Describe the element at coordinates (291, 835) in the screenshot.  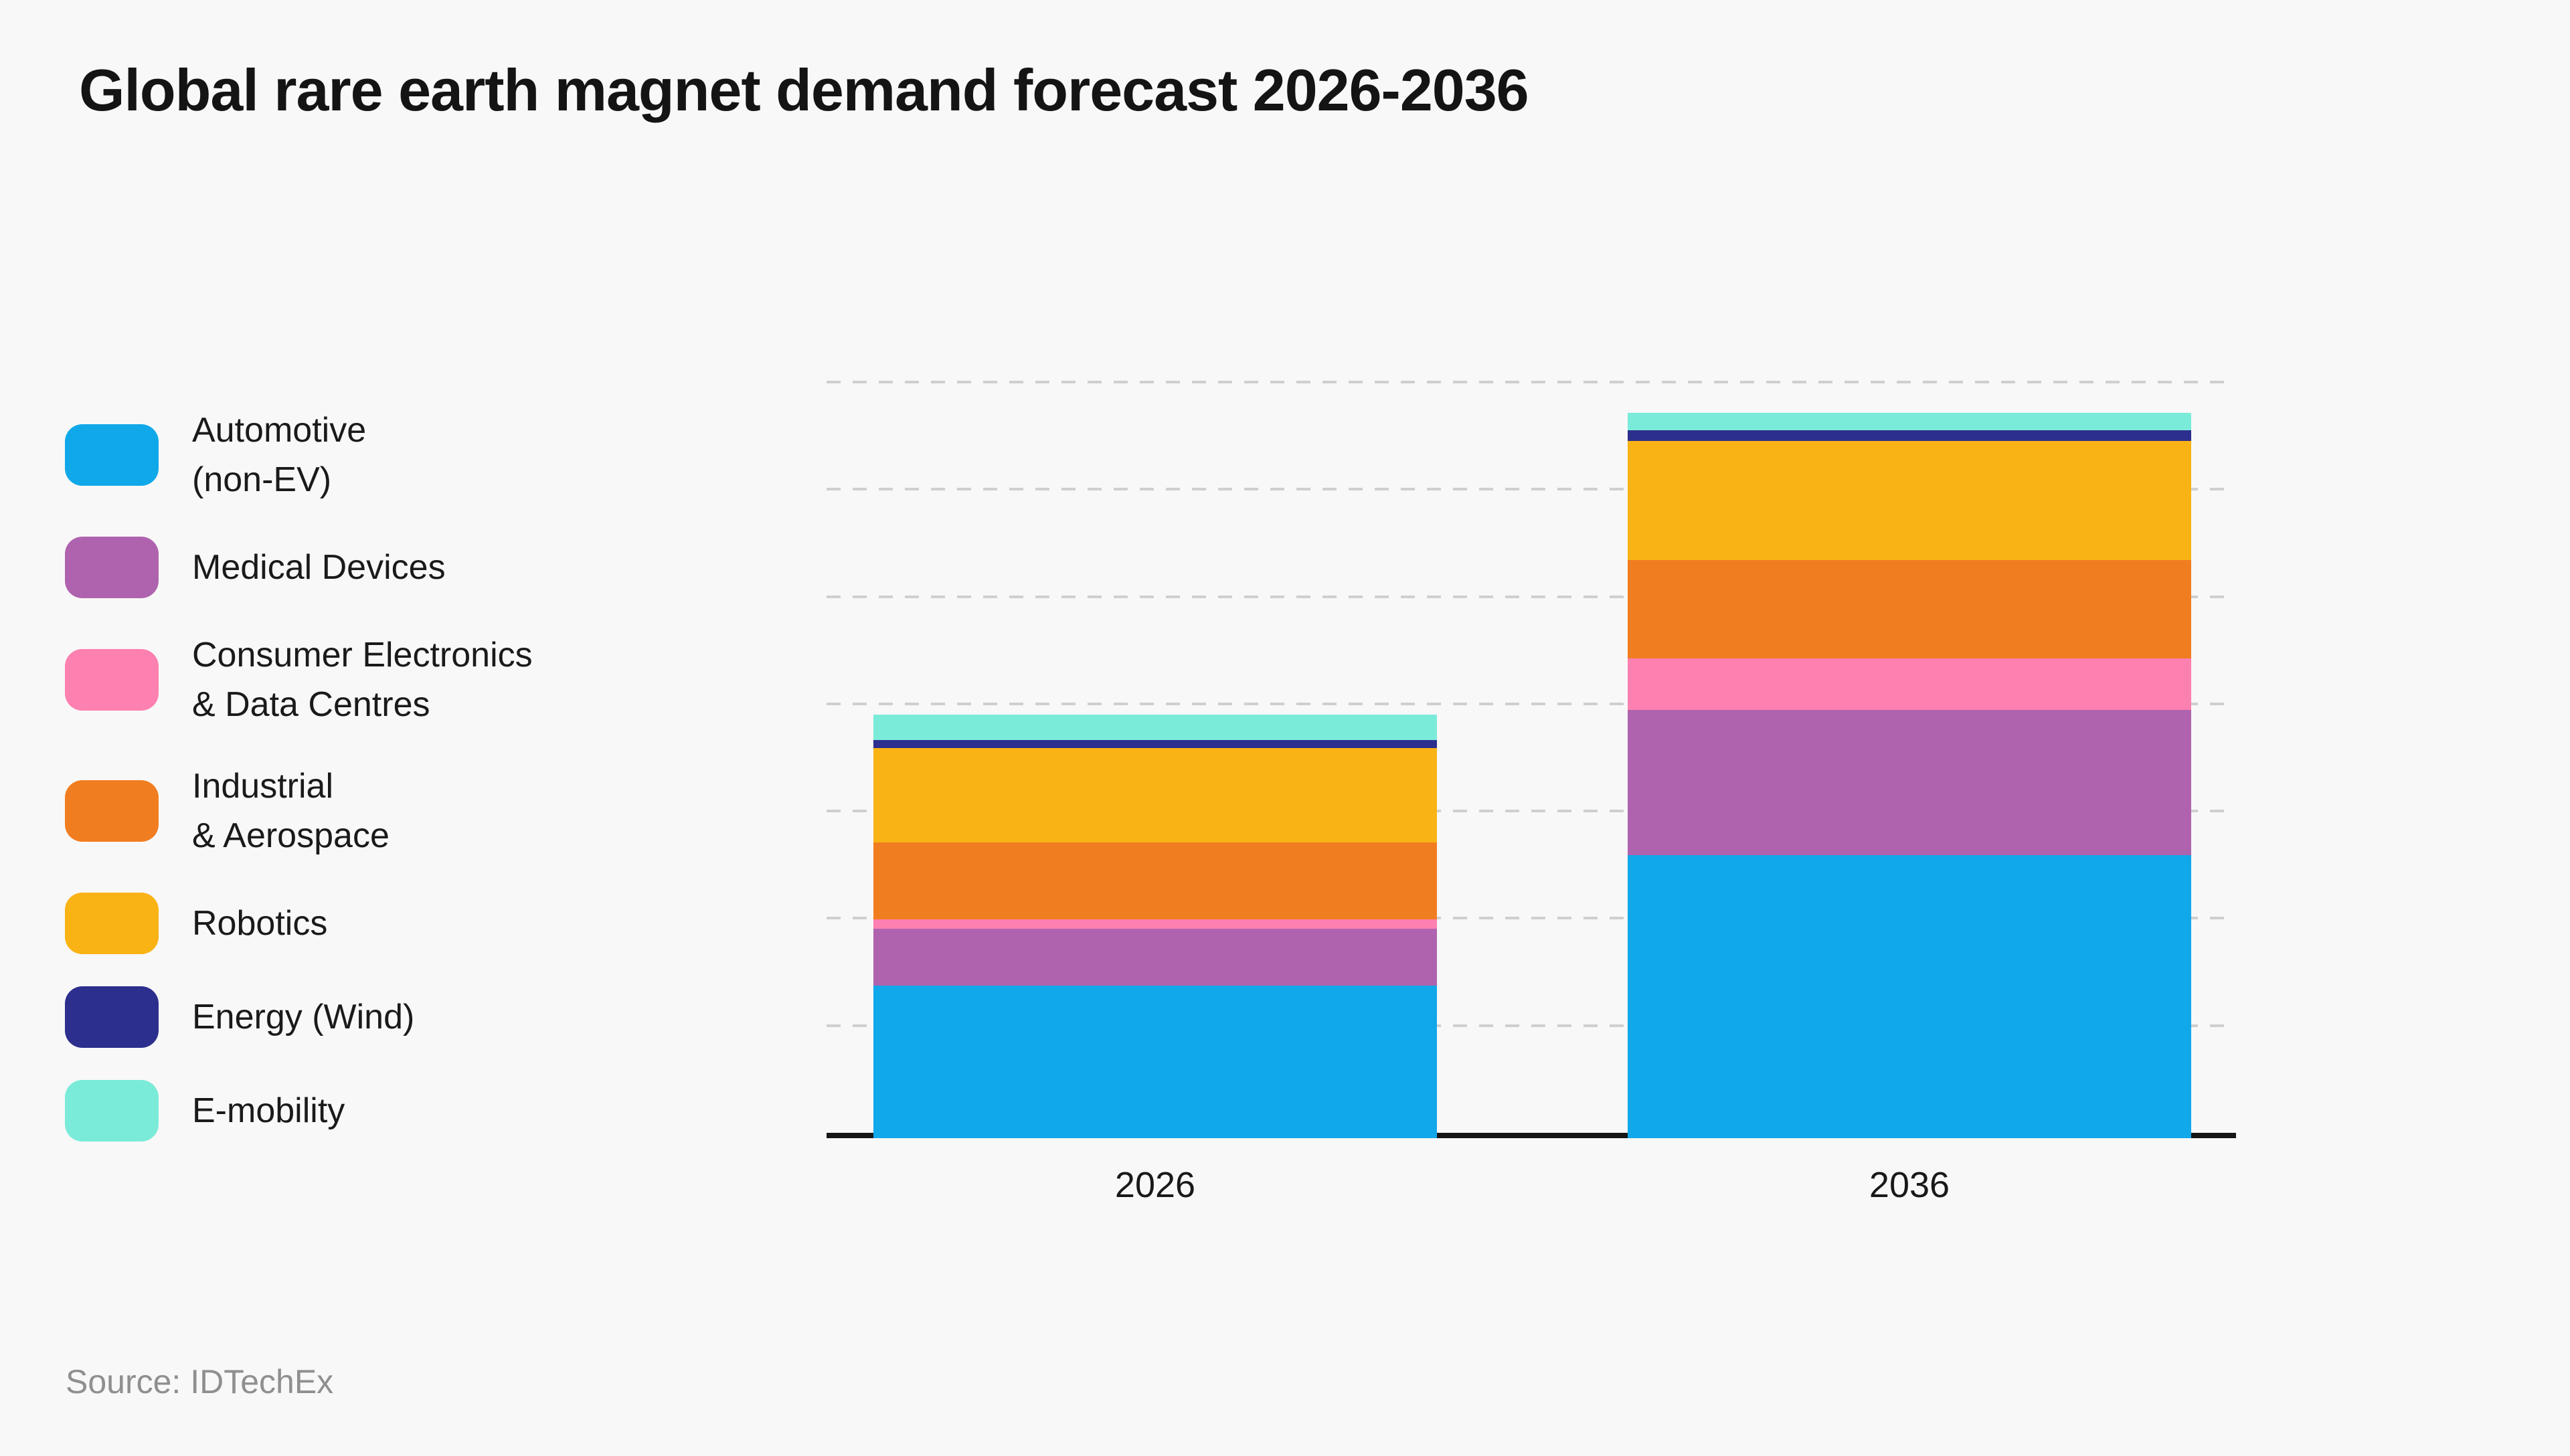
I see `legend-label-line: & Aerospace` at that location.